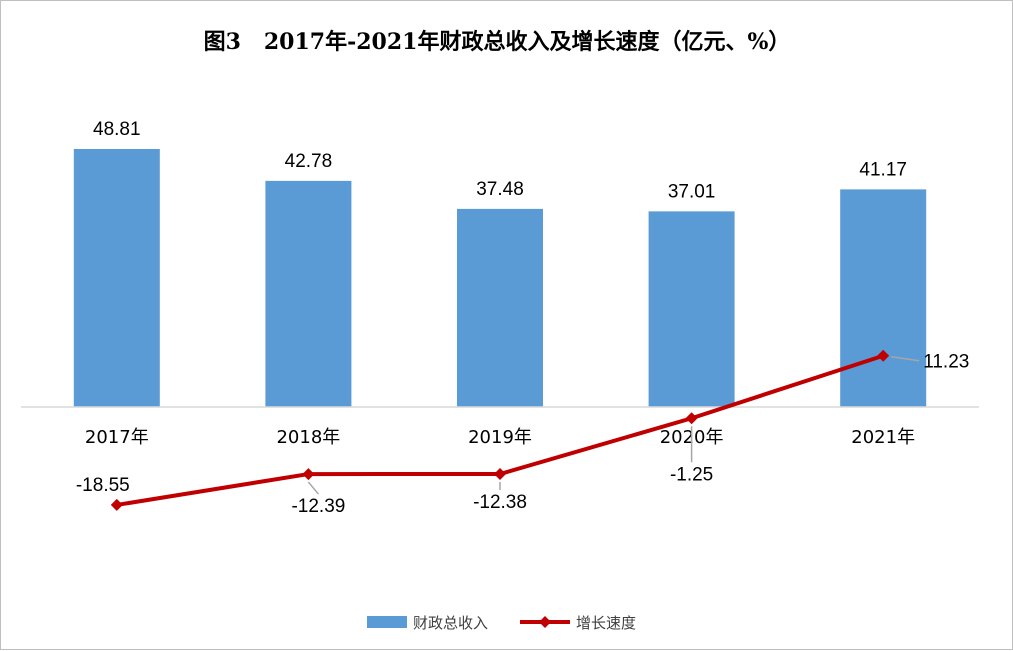  Describe the element at coordinates (501, 623) in the screenshot. I see `legend: 财政总收入 增长速度` at that location.